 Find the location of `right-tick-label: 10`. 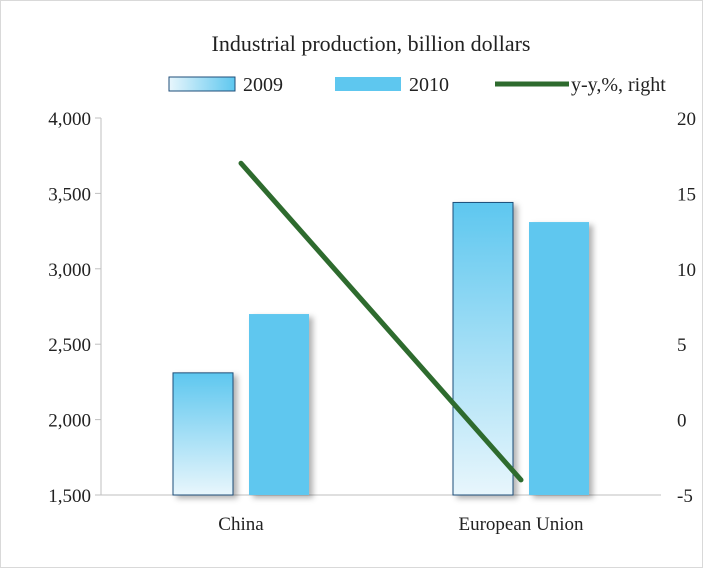

right-tick-label: 10 is located at coordinates (686, 270).